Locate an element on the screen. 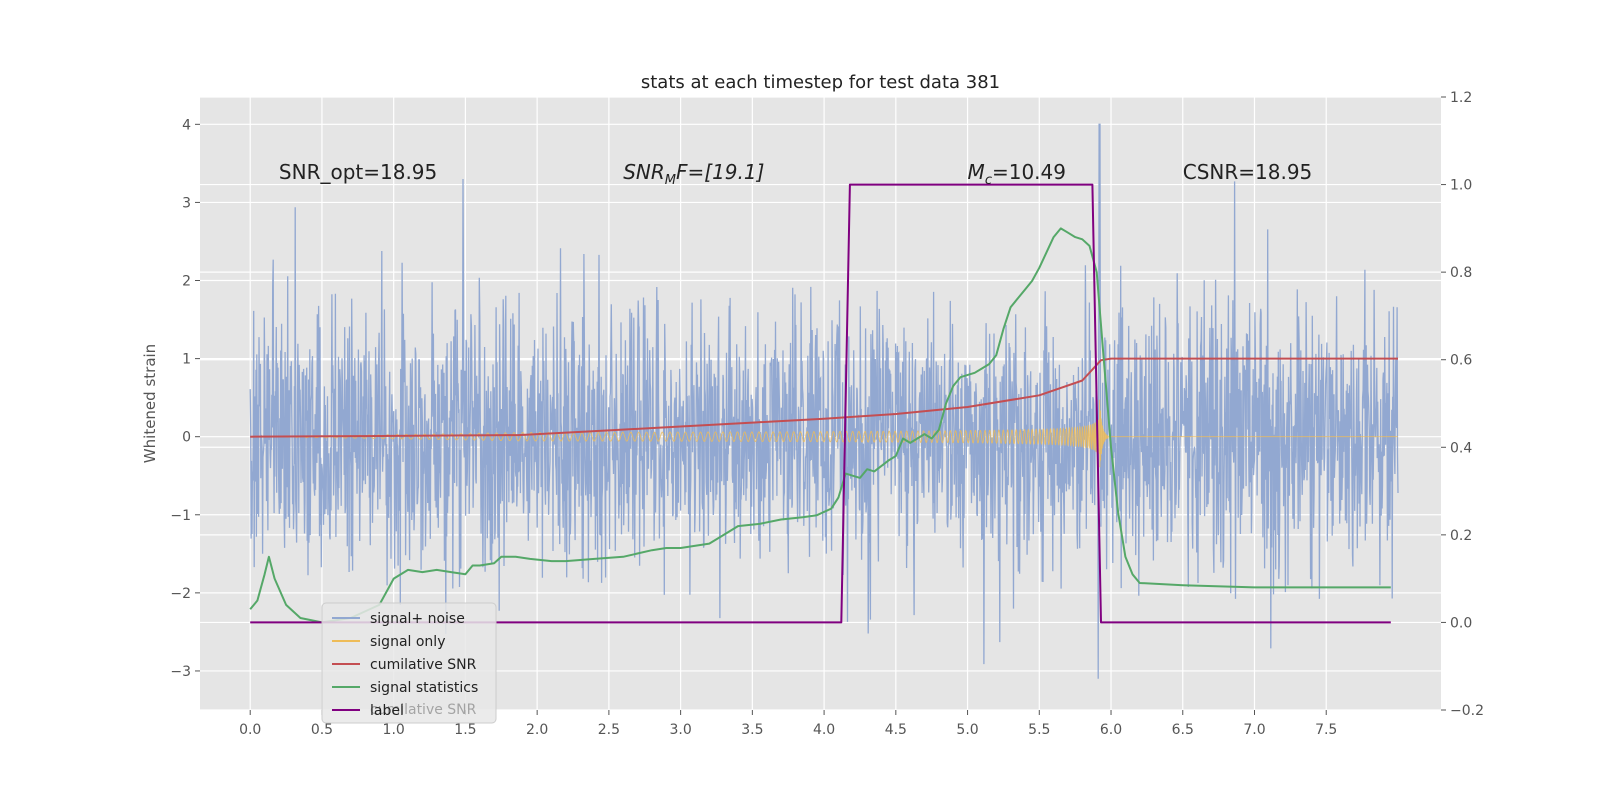  x-tick-label: 4.5 is located at coordinates (896, 730).